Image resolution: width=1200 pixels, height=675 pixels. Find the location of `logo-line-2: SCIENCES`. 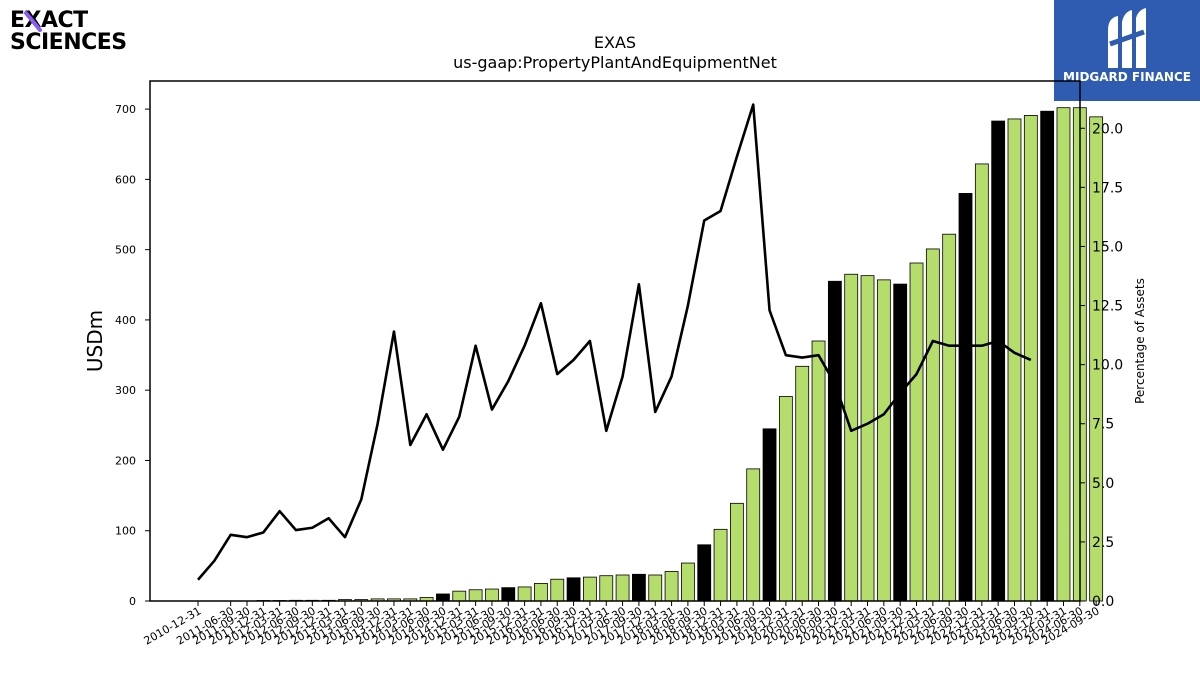

logo-line-2: SCIENCES is located at coordinates (68, 42).